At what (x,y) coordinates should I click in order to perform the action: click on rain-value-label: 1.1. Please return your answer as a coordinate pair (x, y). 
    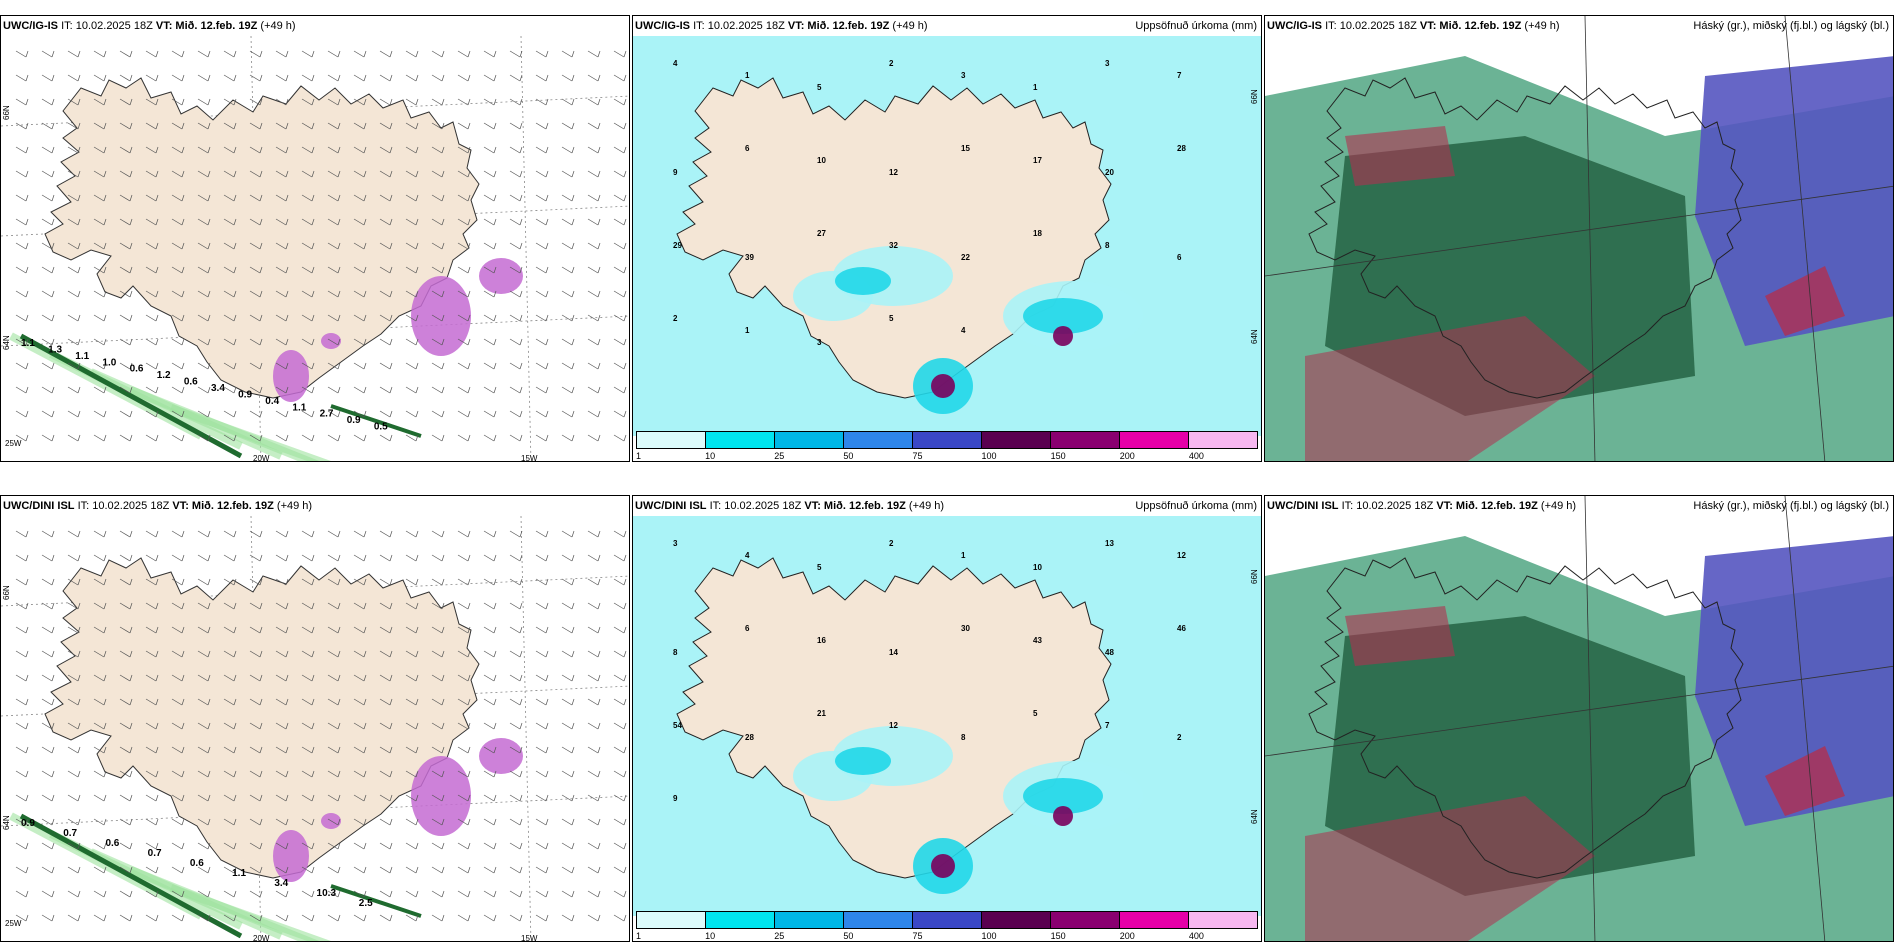
    Looking at the image, I should click on (239, 873).